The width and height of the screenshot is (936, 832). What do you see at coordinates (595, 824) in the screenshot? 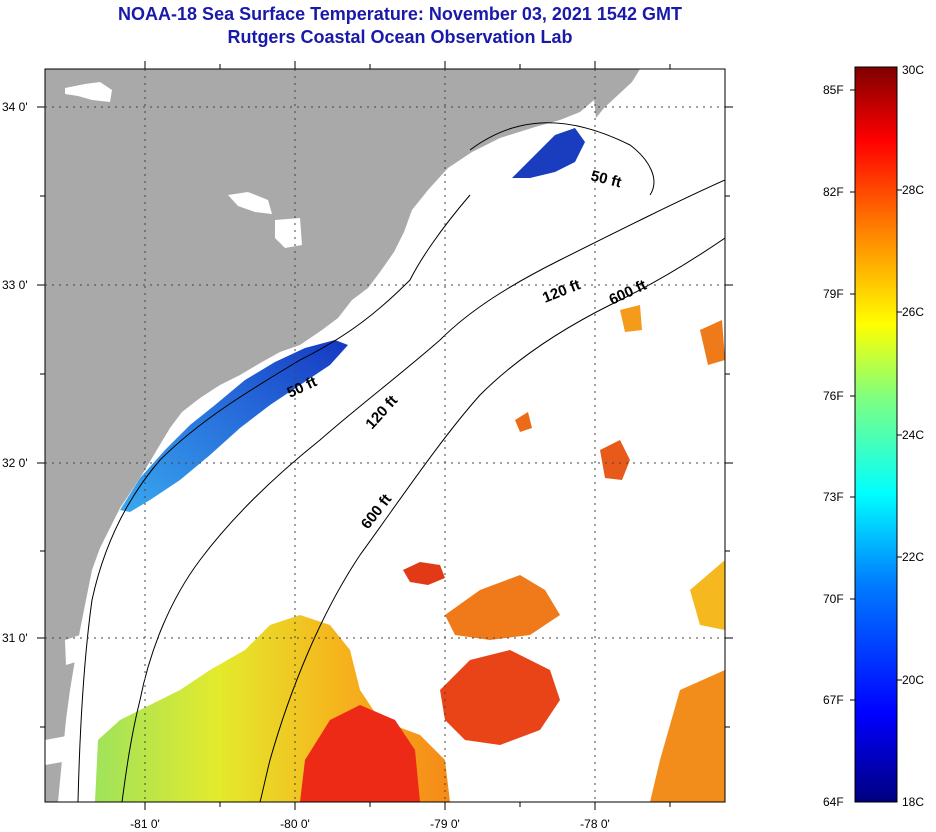
I see `lon-label-78: -78 0'` at bounding box center [595, 824].